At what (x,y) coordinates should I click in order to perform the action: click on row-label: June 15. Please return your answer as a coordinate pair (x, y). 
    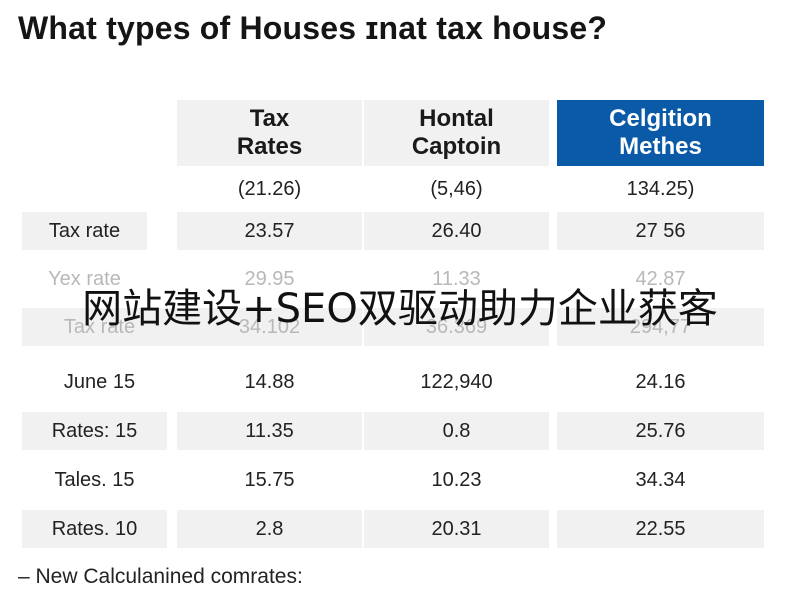
    Looking at the image, I should click on (99, 381).